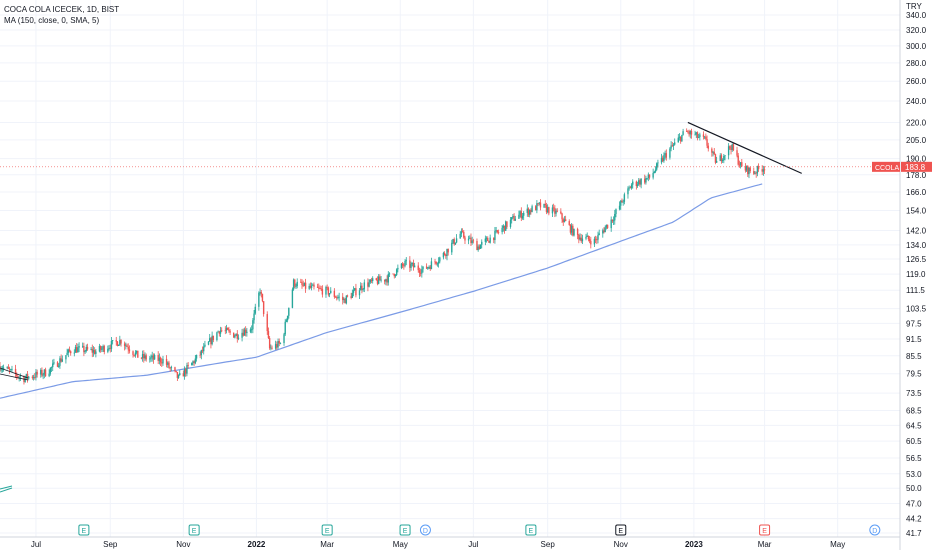  I want to click on indicator-label: MA (150, close, 0, SMA, 5), so click(52, 20).